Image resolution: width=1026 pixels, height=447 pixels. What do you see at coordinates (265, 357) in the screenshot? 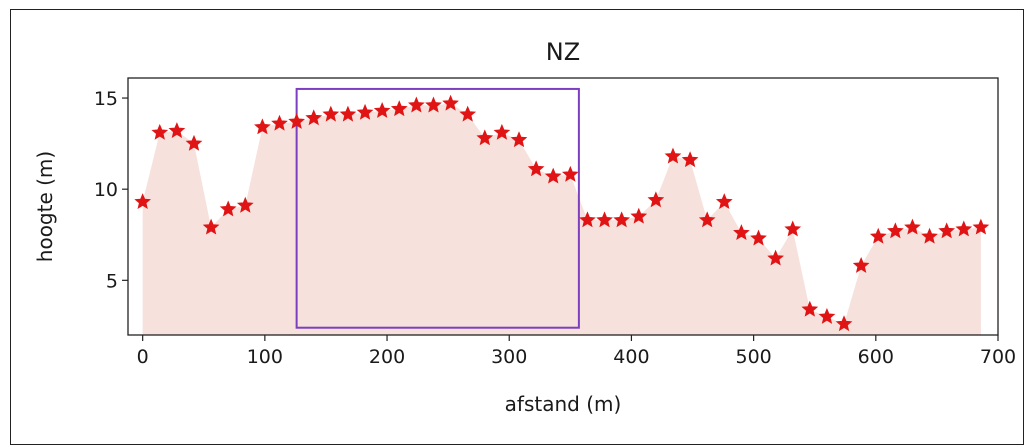
I see `x-tick-label: 100` at bounding box center [265, 357].